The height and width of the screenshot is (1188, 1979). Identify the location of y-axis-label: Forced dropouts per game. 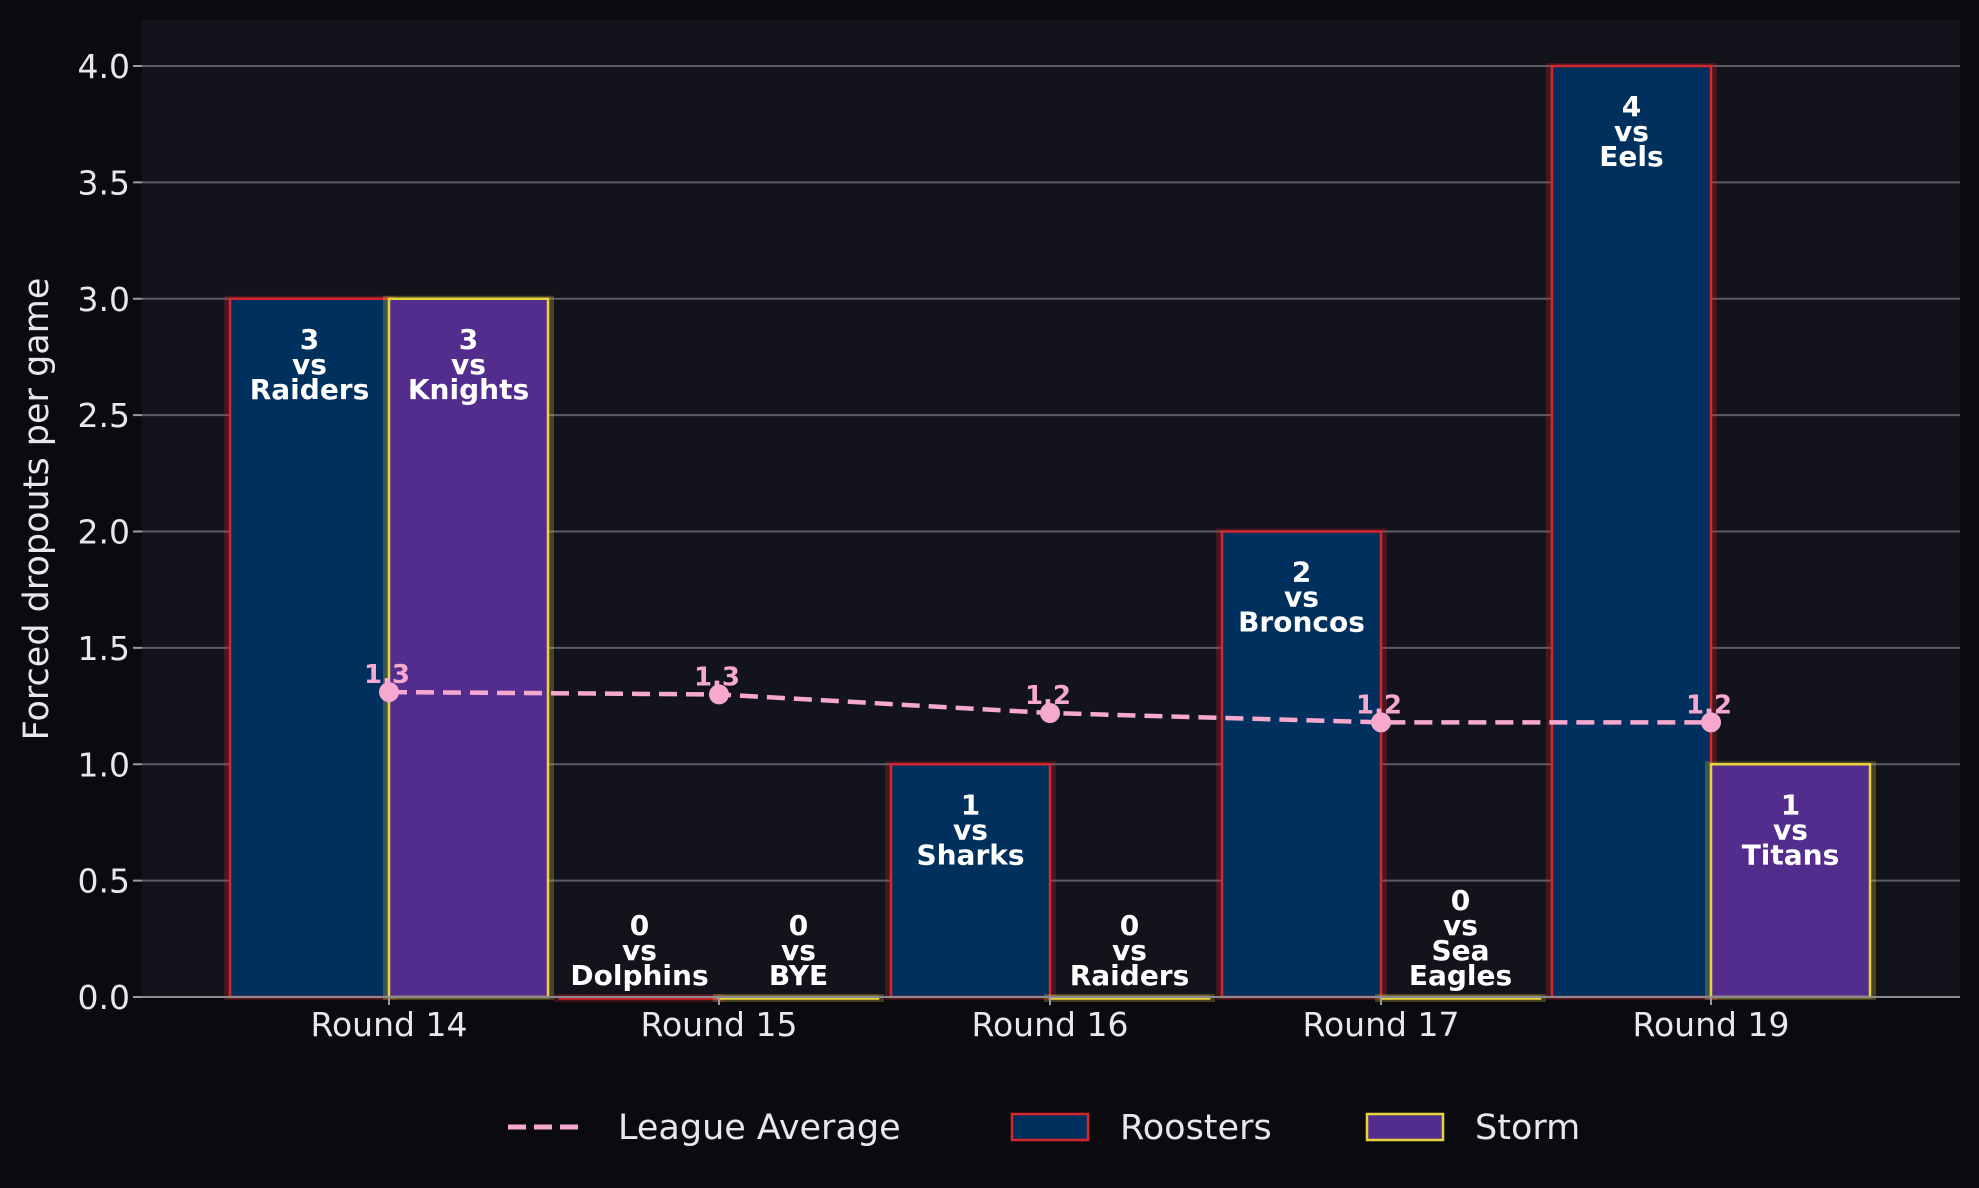
(37, 509).